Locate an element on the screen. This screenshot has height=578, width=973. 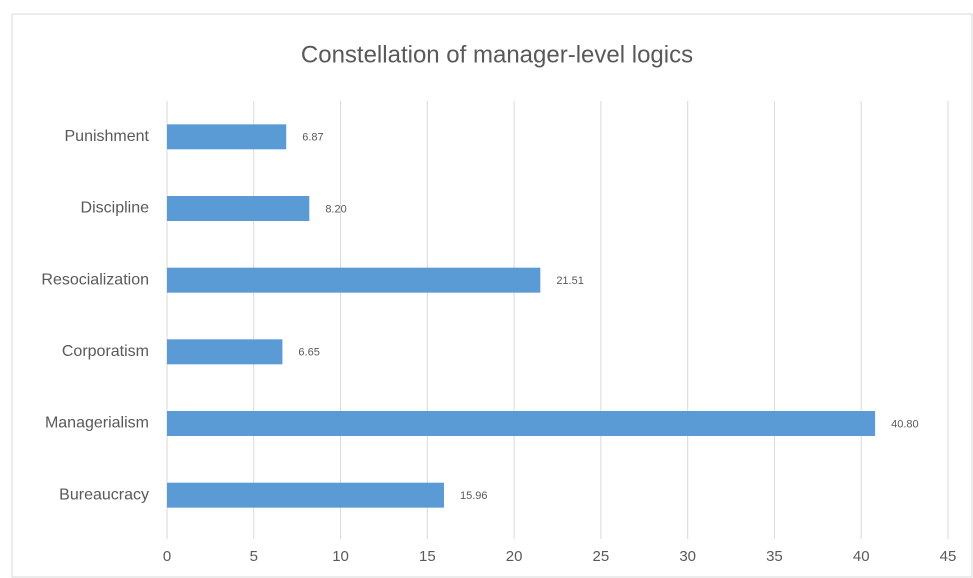
data-label: 6.65 is located at coordinates (308, 353).